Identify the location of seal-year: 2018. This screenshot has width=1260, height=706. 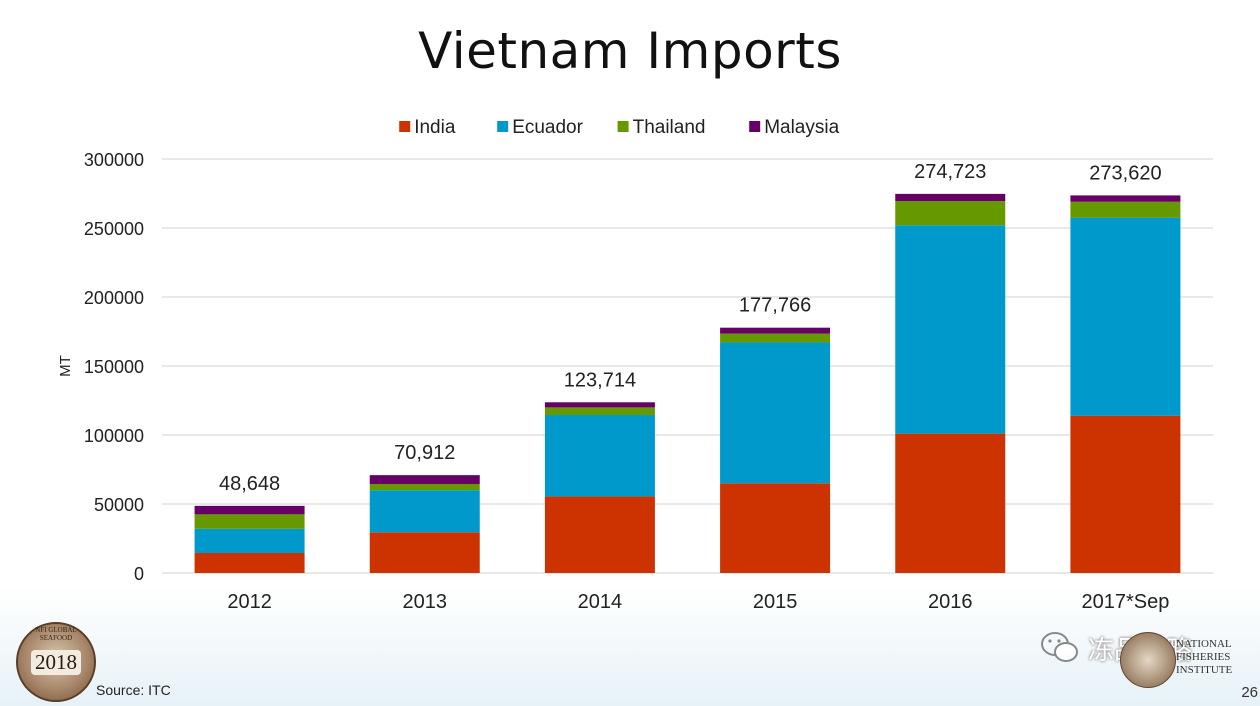
(56, 662).